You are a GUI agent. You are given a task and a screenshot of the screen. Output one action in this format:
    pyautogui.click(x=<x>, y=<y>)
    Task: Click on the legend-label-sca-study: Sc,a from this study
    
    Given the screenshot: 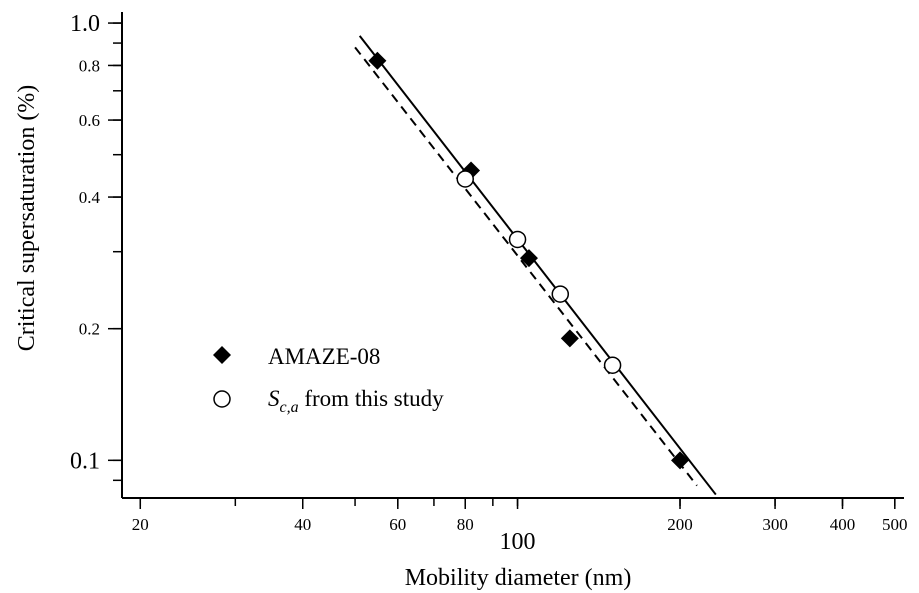 What is the action you would take?
    pyautogui.click(x=356, y=401)
    